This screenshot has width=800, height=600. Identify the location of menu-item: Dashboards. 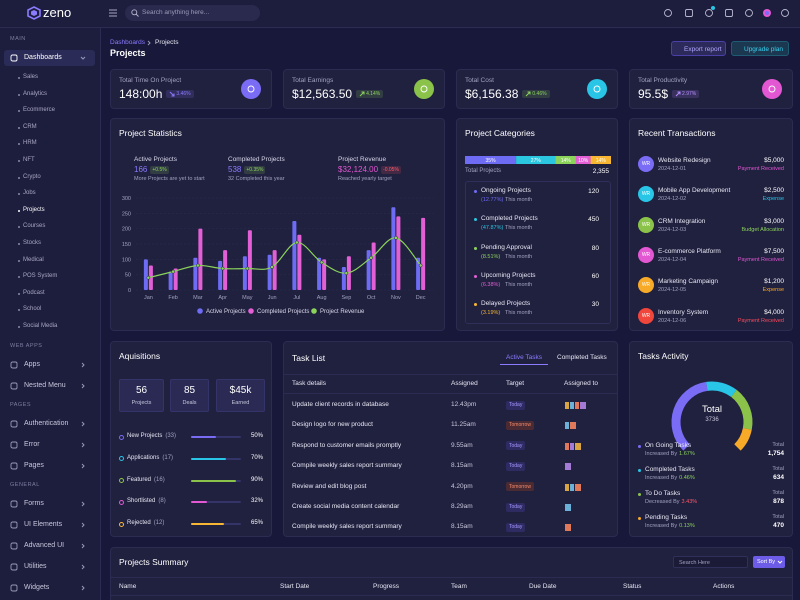
(43, 57).